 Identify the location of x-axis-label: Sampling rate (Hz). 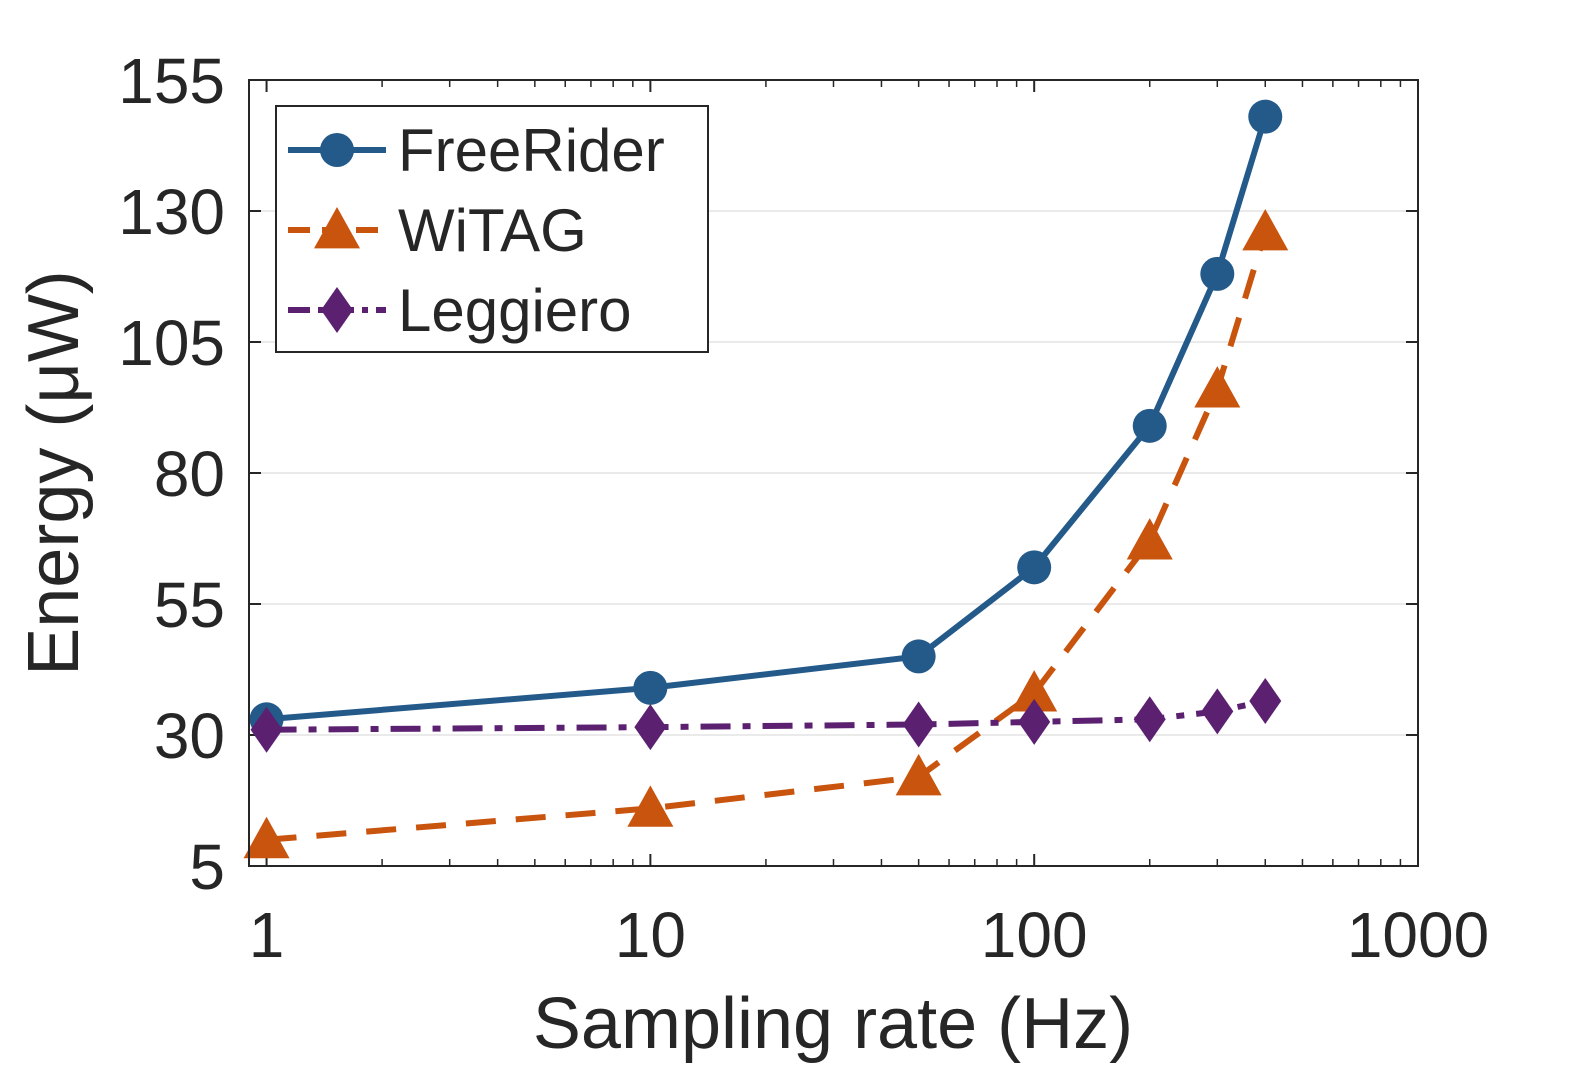
(833, 1024).